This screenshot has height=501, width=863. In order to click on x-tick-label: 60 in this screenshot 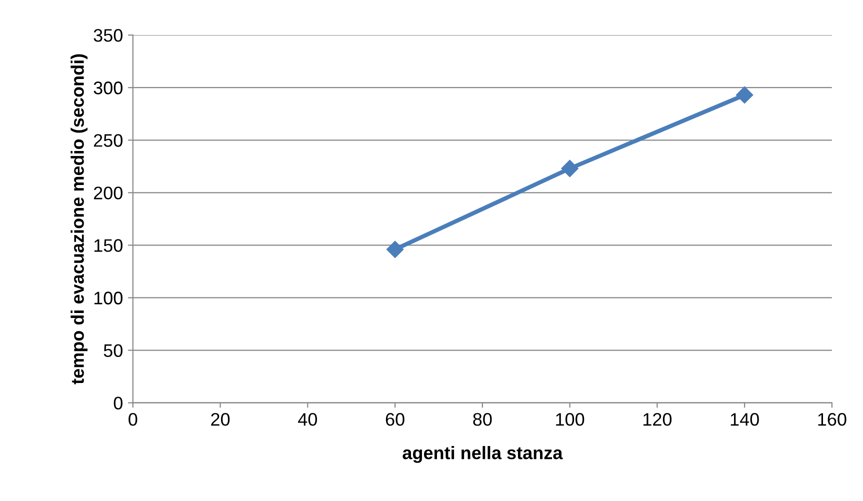, I will do `click(395, 419)`.